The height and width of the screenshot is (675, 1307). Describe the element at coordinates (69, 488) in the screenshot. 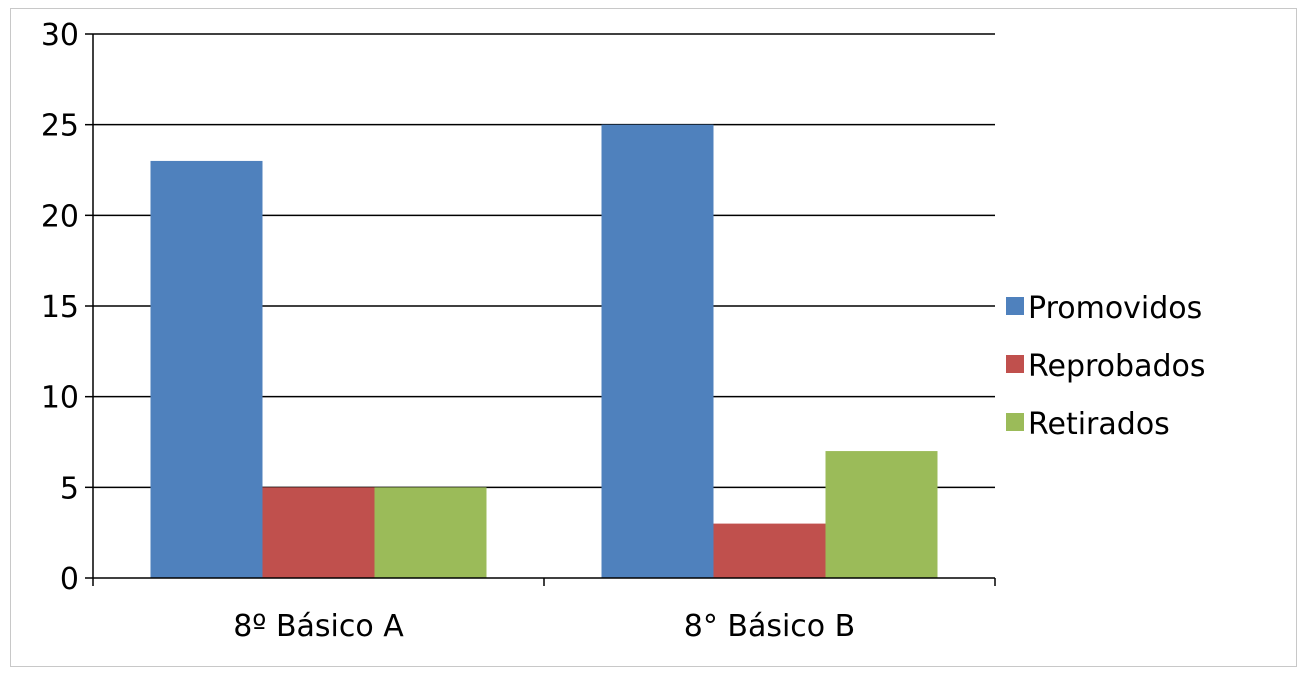

I see `y-tick-label: 5` at that location.